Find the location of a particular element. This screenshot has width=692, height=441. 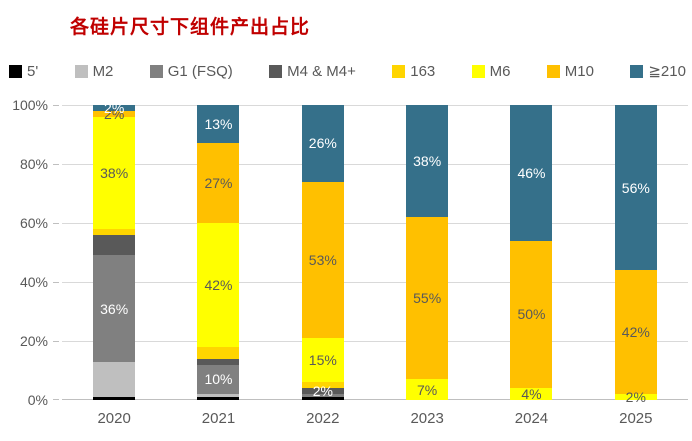

bar-group-2022: 2% 15% 53% 26% is located at coordinates (323, 252).